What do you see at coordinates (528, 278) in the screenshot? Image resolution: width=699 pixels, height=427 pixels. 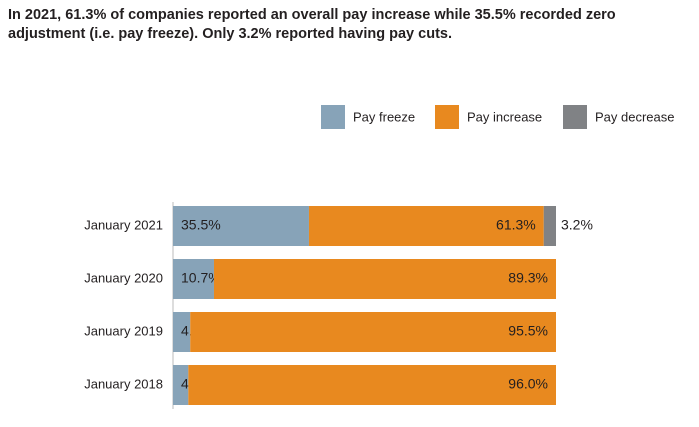 I see `data-label: 89.3%` at bounding box center [528, 278].